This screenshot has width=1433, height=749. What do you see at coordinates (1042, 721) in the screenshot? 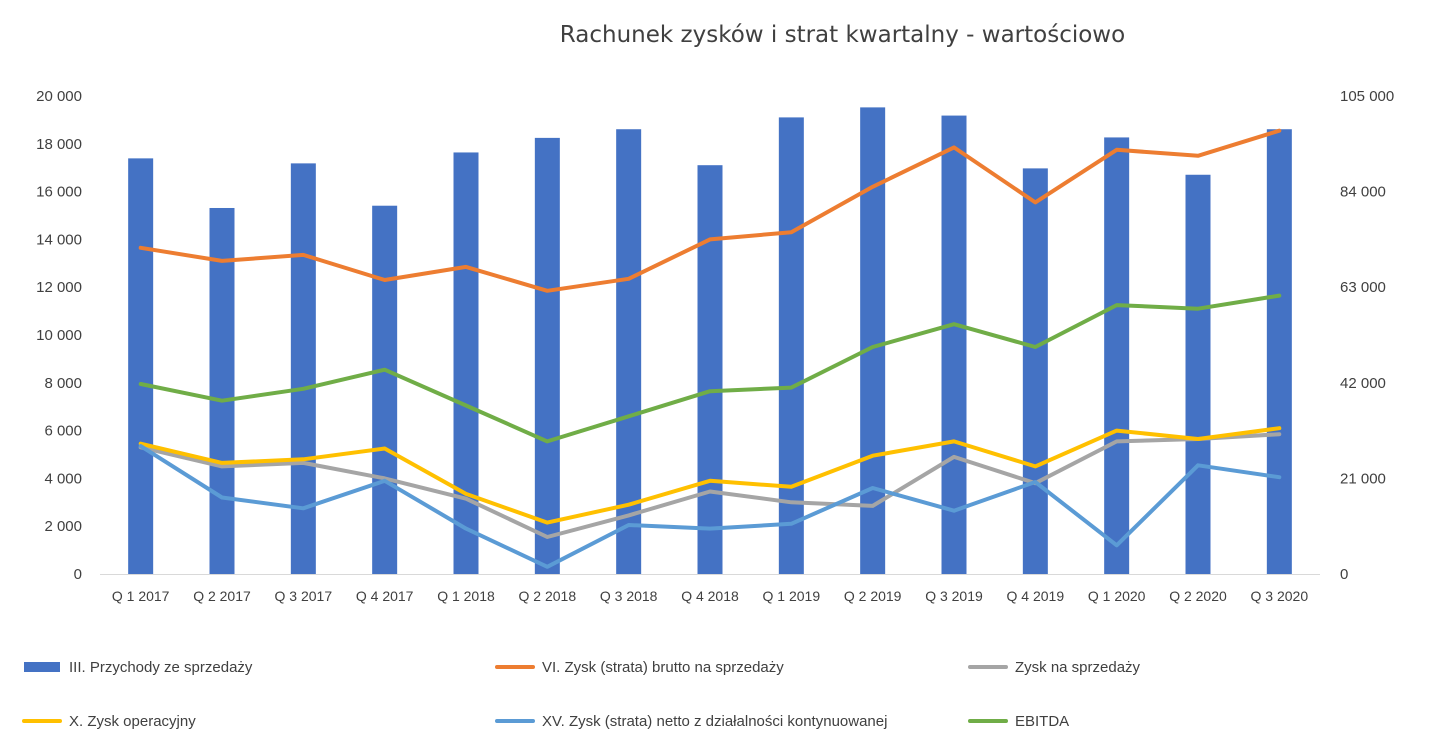
I see `legend-label: EBITDA` at bounding box center [1042, 721].